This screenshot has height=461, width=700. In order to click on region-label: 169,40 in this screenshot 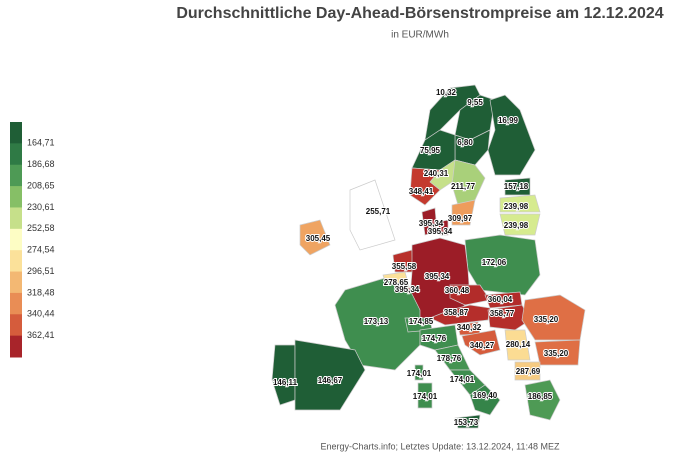, I will do `click(485, 395)`.